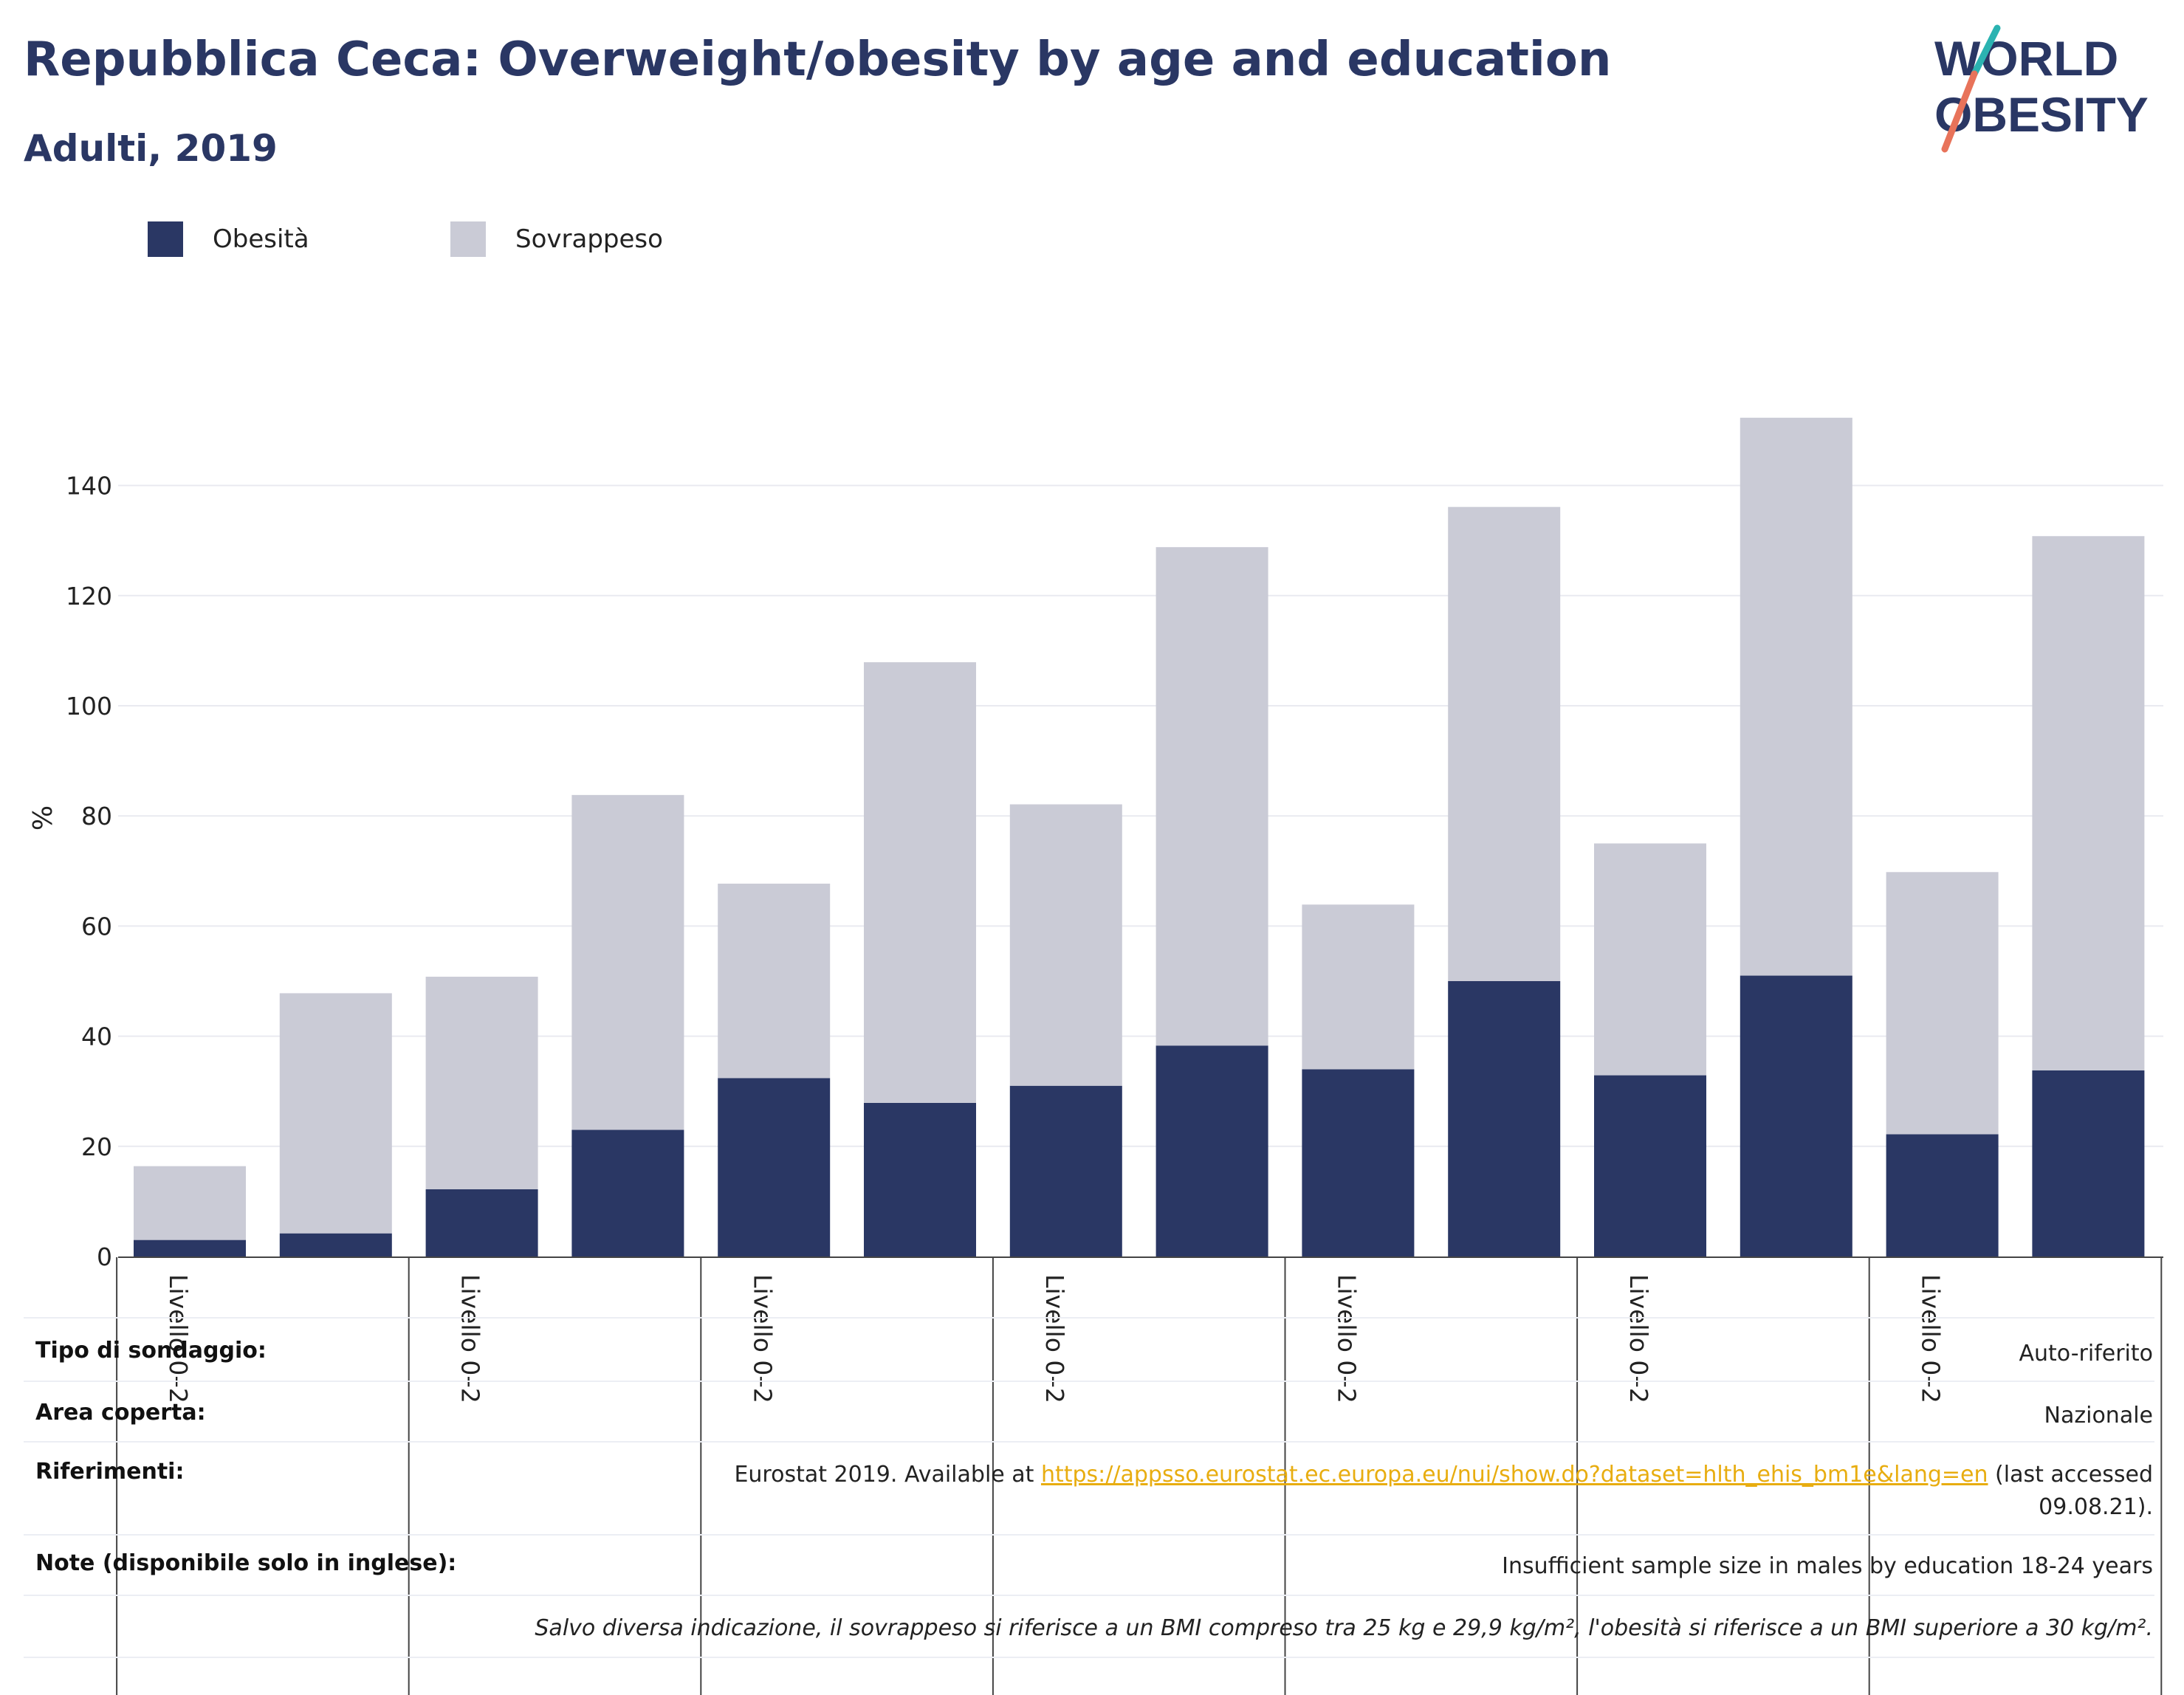 The height and width of the screenshot is (1695, 2184). I want to click on y-tick-label: 80, so click(96, 817).